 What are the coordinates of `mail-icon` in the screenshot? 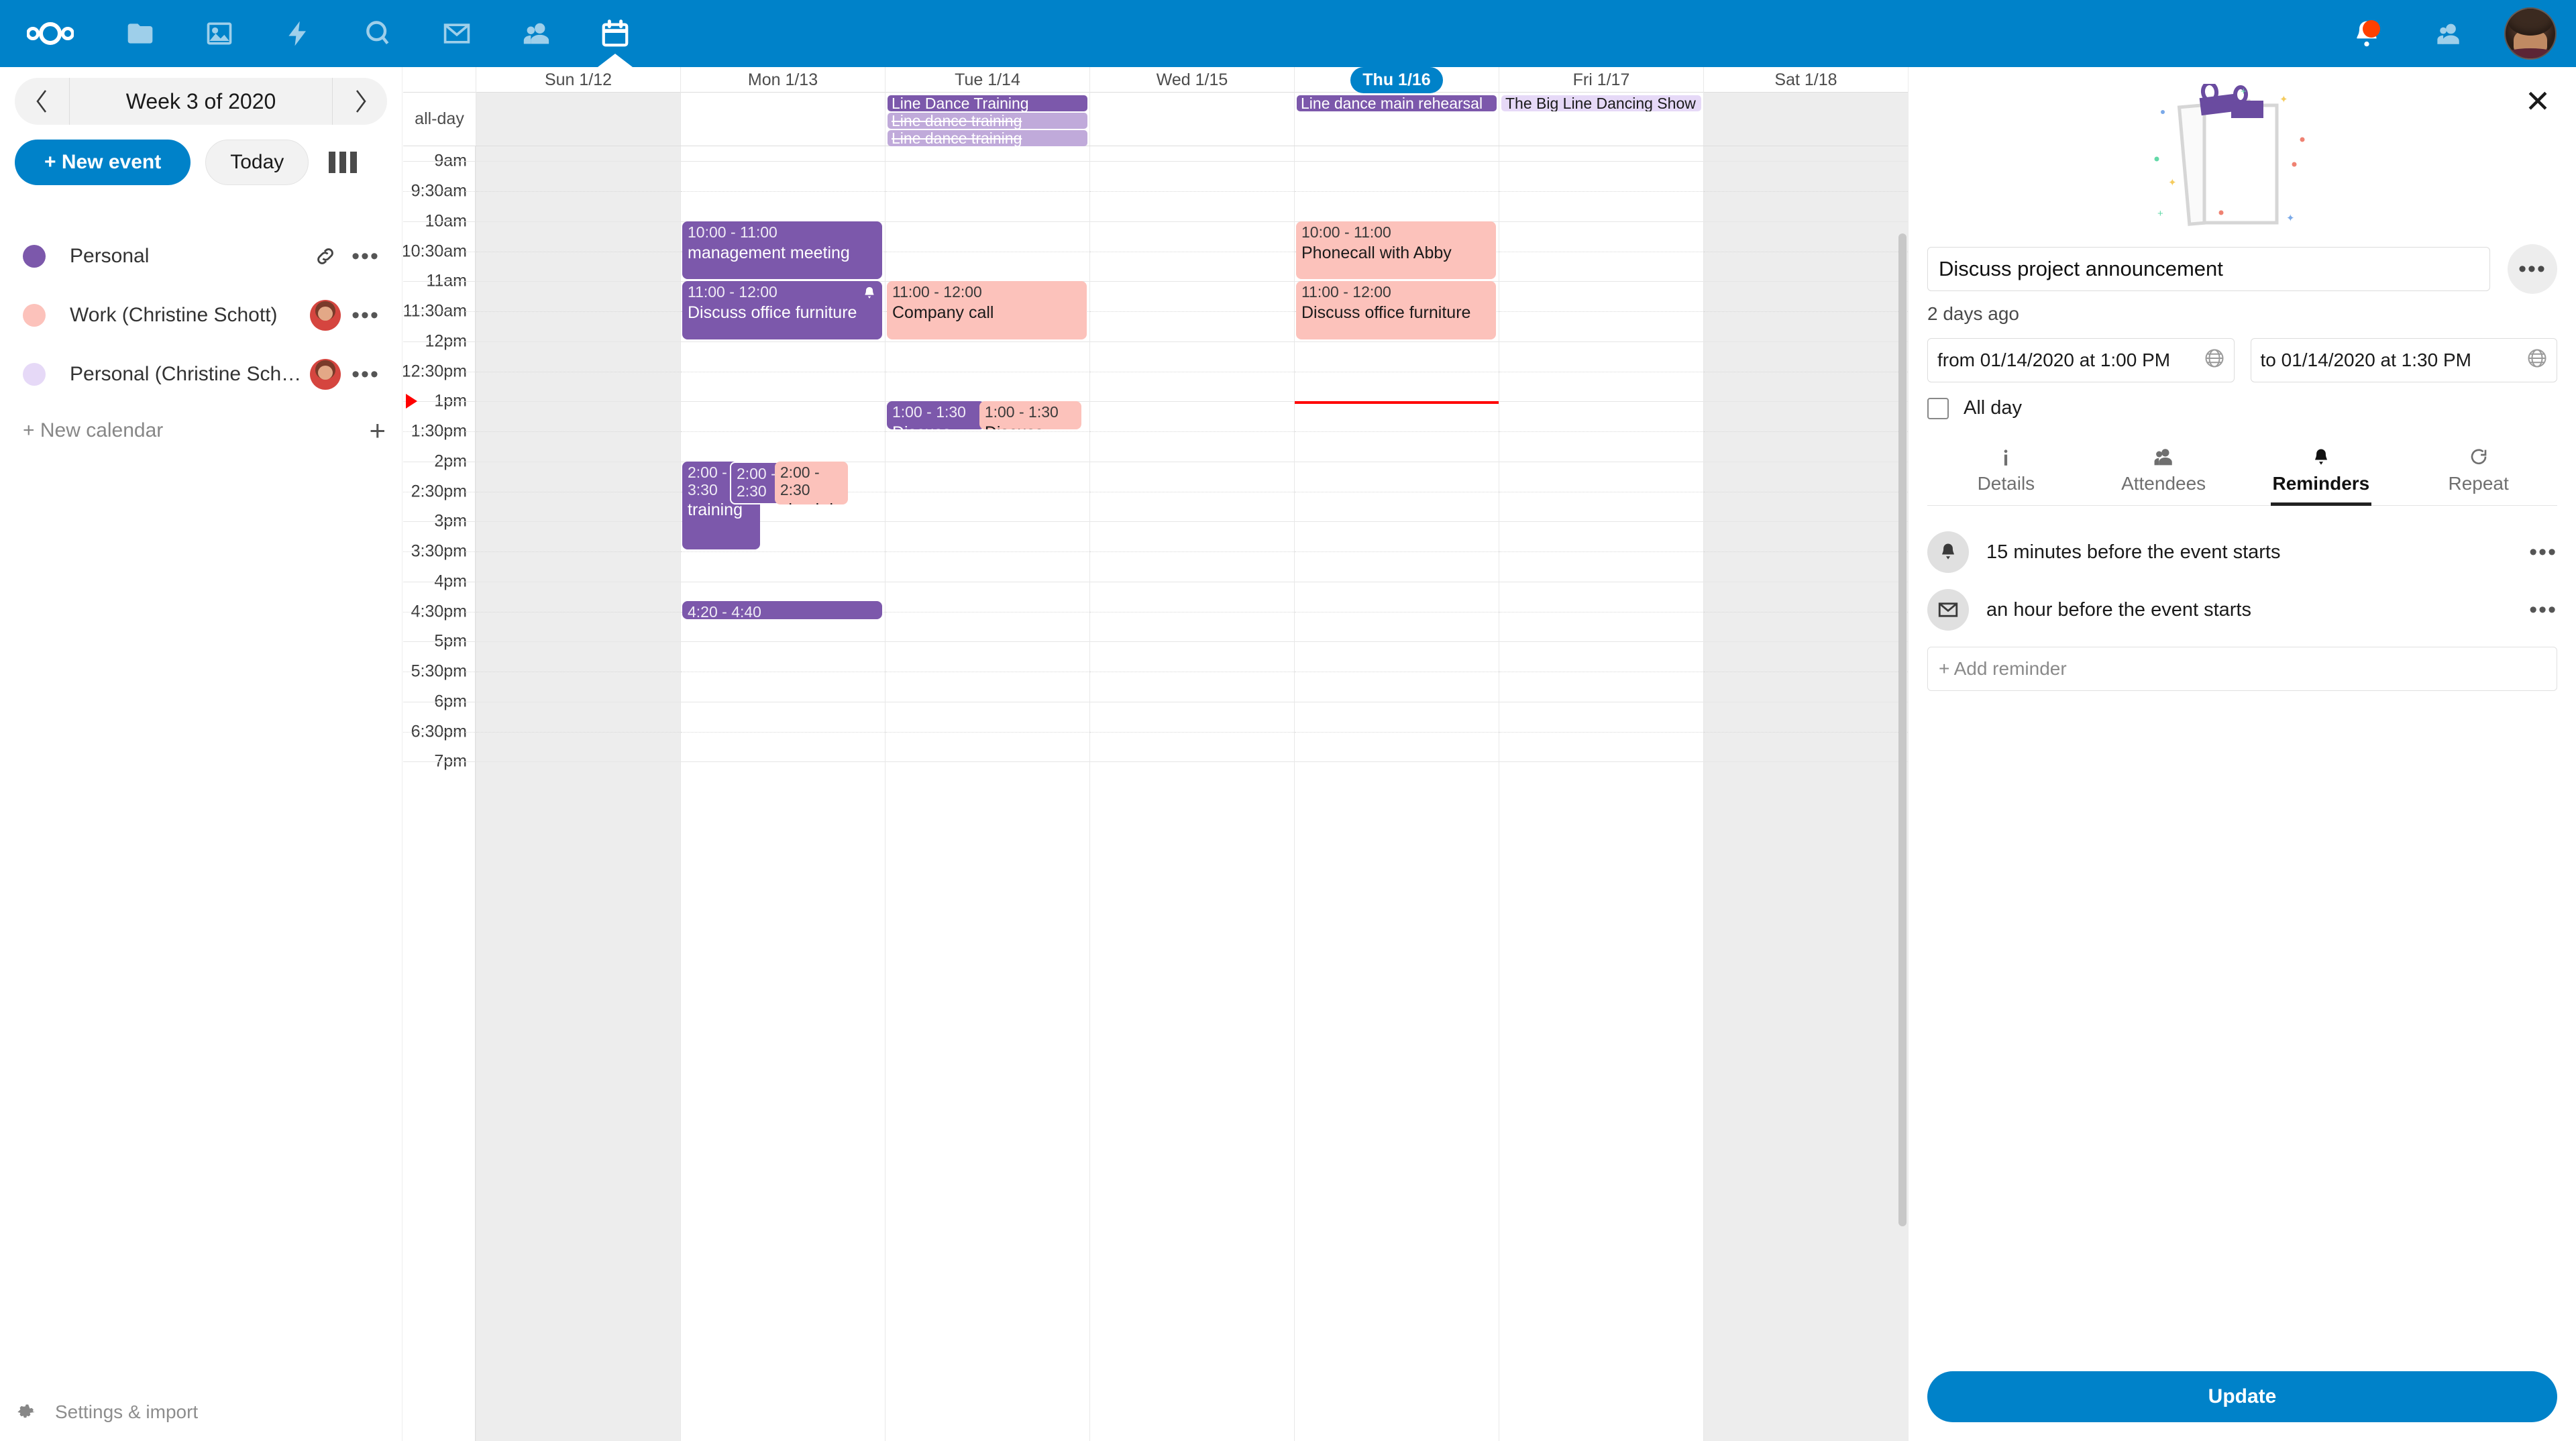 It's located at (456, 33).